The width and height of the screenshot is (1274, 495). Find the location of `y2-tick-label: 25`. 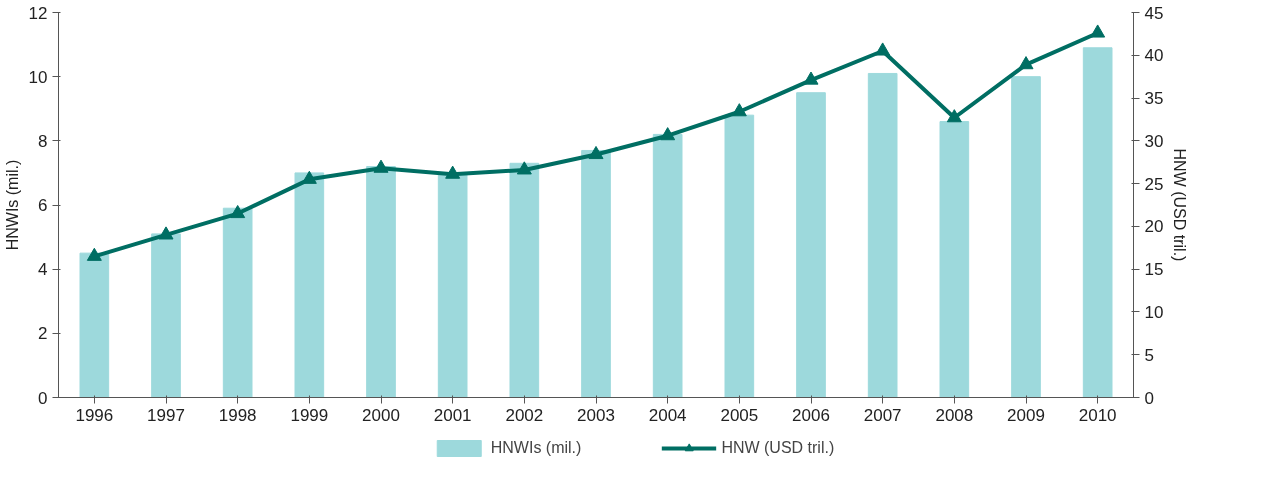

y2-tick-label: 25 is located at coordinates (1154, 184).